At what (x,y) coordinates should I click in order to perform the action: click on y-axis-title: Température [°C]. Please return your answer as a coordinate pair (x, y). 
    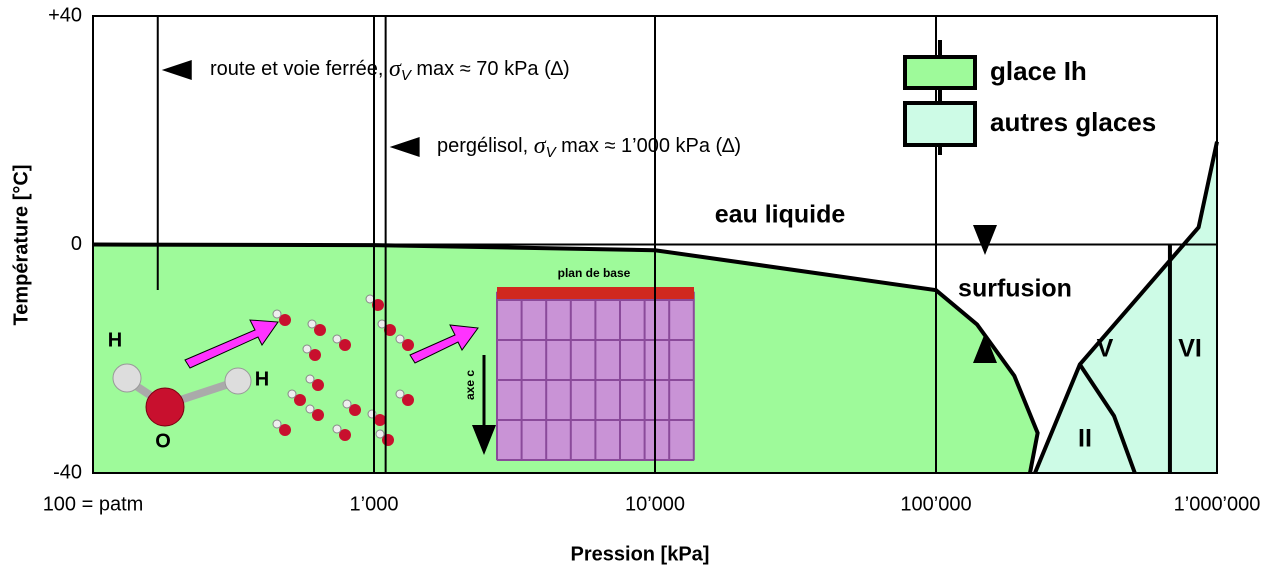
    Looking at the image, I should click on (21, 245).